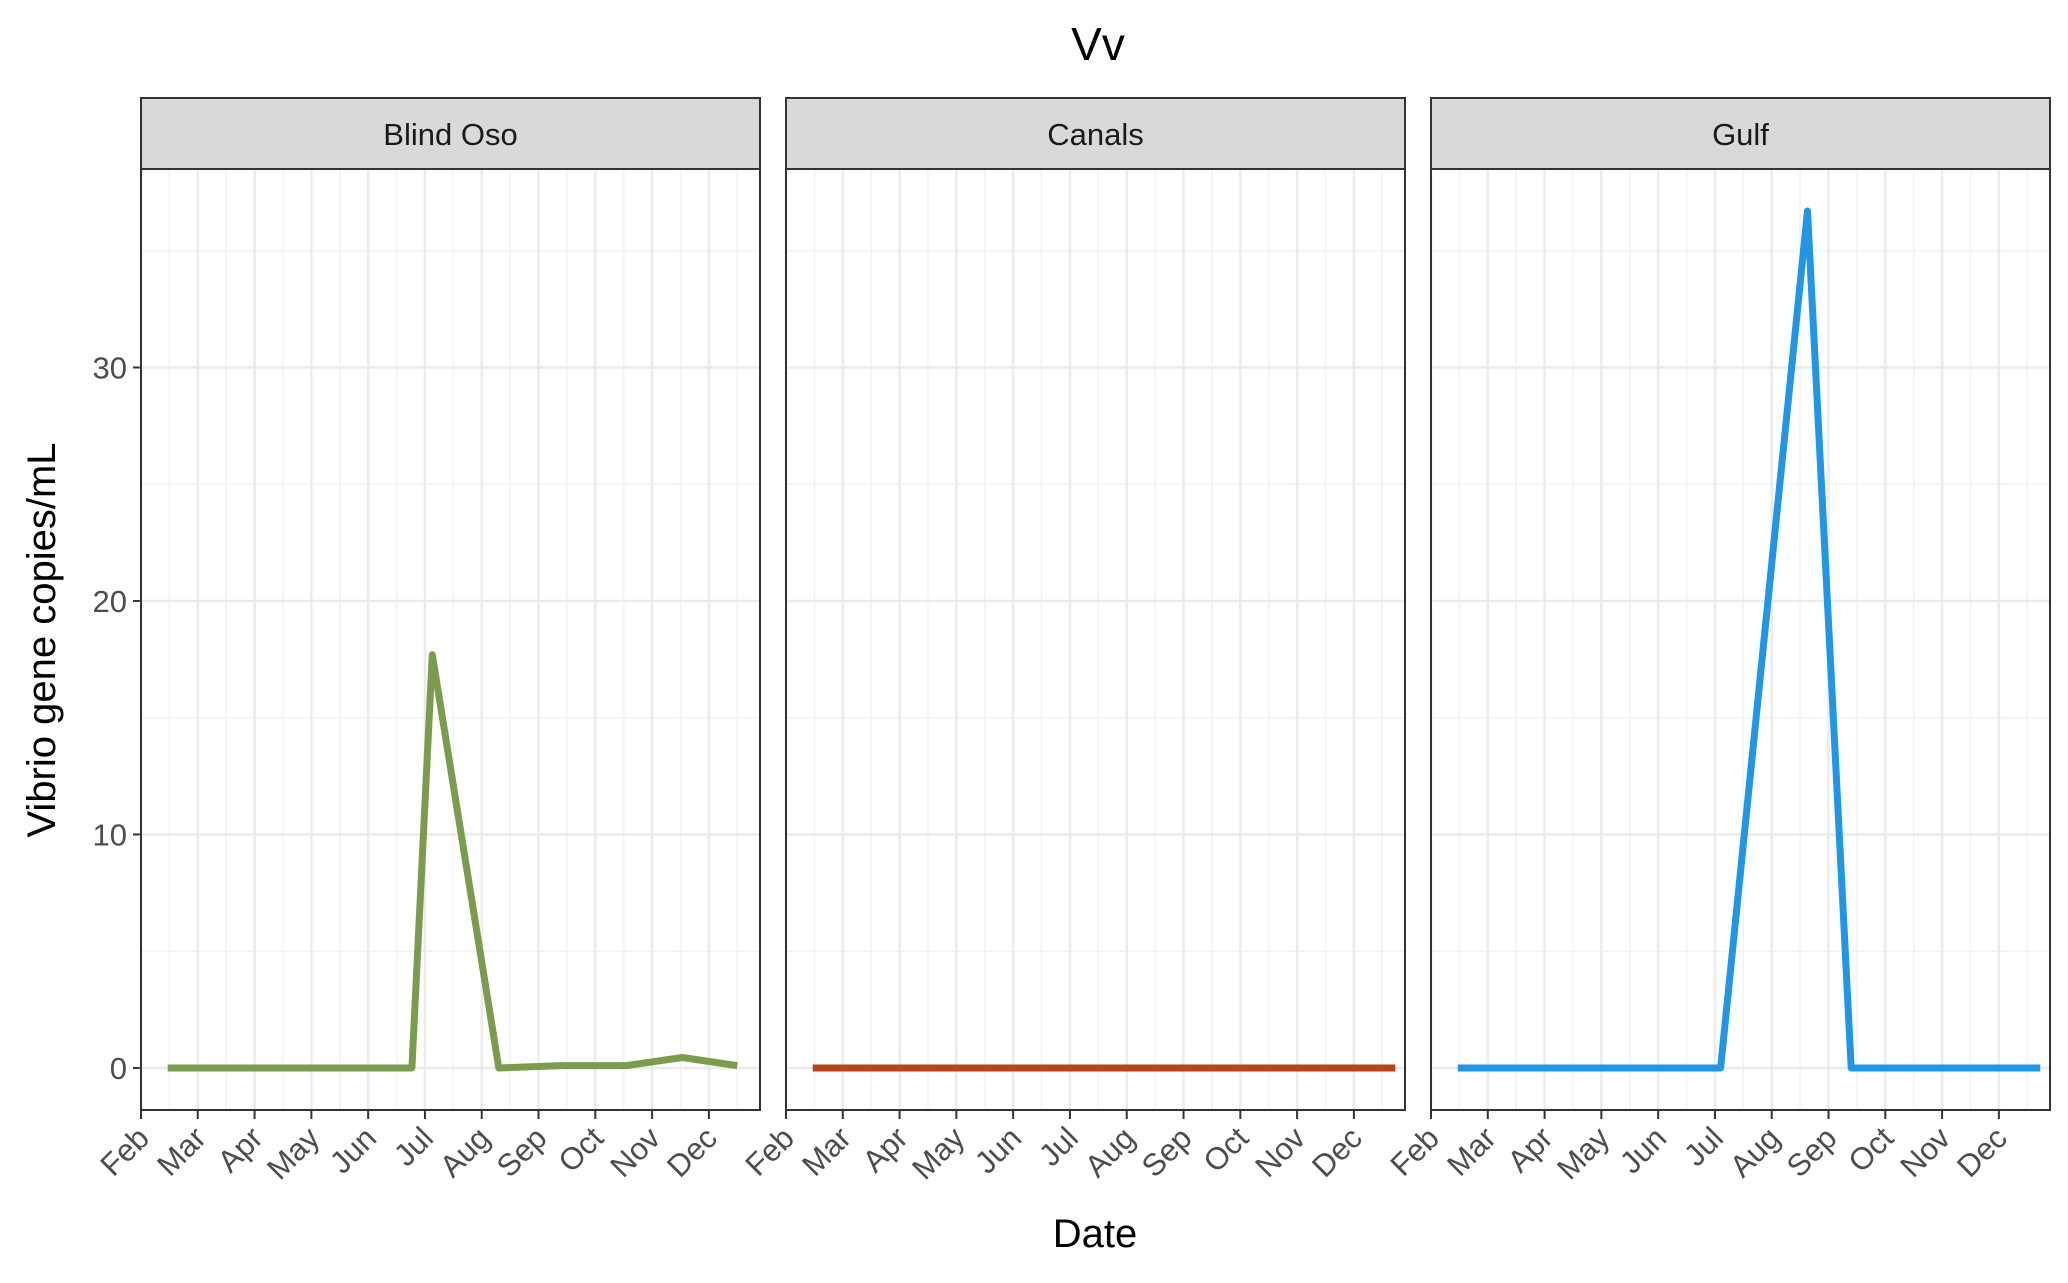  Describe the element at coordinates (110, 367) in the screenshot. I see `y-tick-label: 30` at that location.